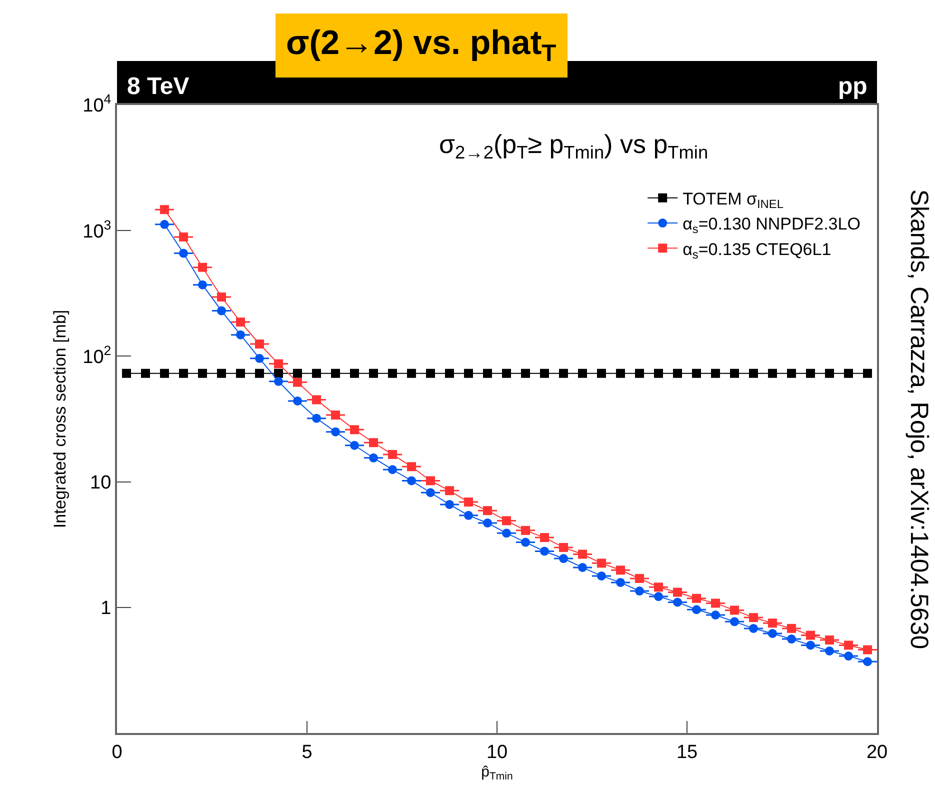 Image resolution: width=935 pixels, height=792 pixels. What do you see at coordinates (853, 86) in the screenshot?
I see `text: pp` at bounding box center [853, 86].